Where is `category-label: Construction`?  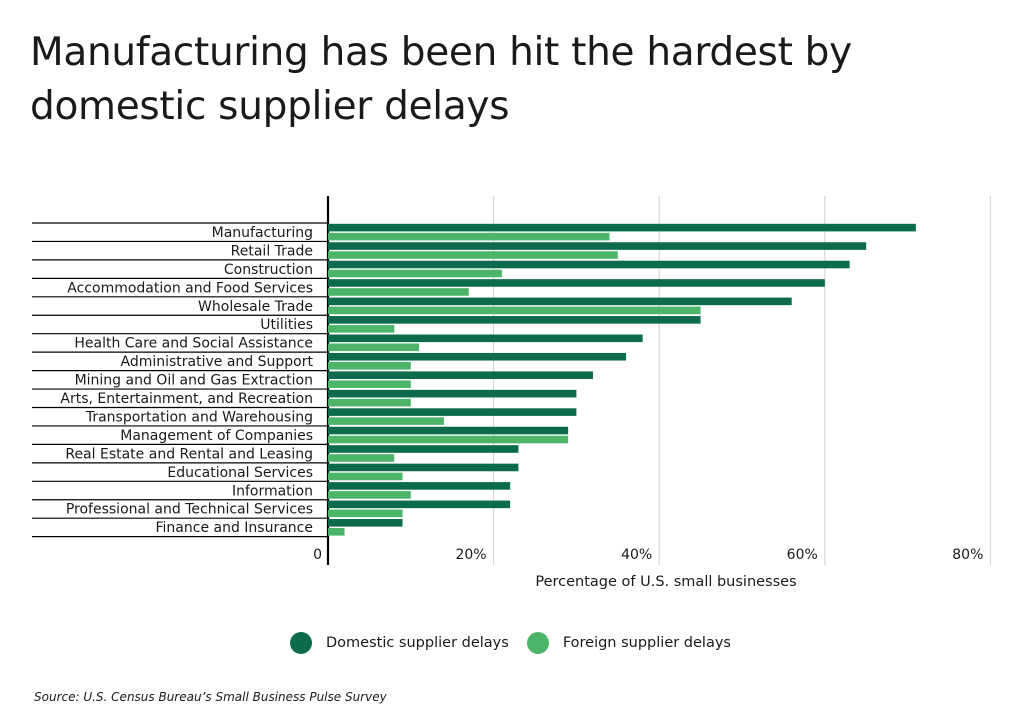 category-label: Construction is located at coordinates (268, 270).